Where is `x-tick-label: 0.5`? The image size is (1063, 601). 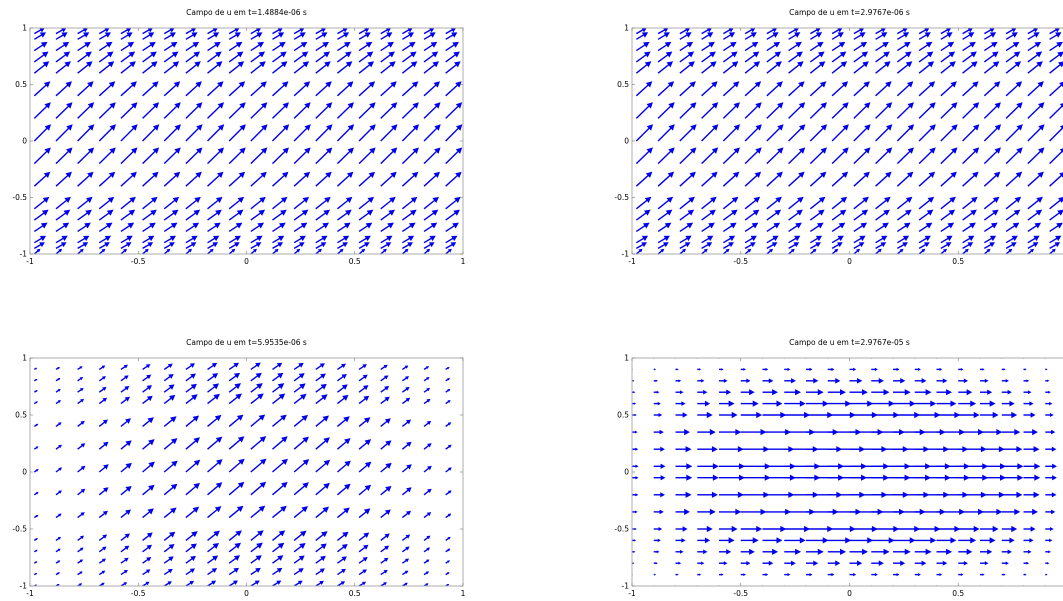
x-tick-label: 0.5 is located at coordinates (958, 593).